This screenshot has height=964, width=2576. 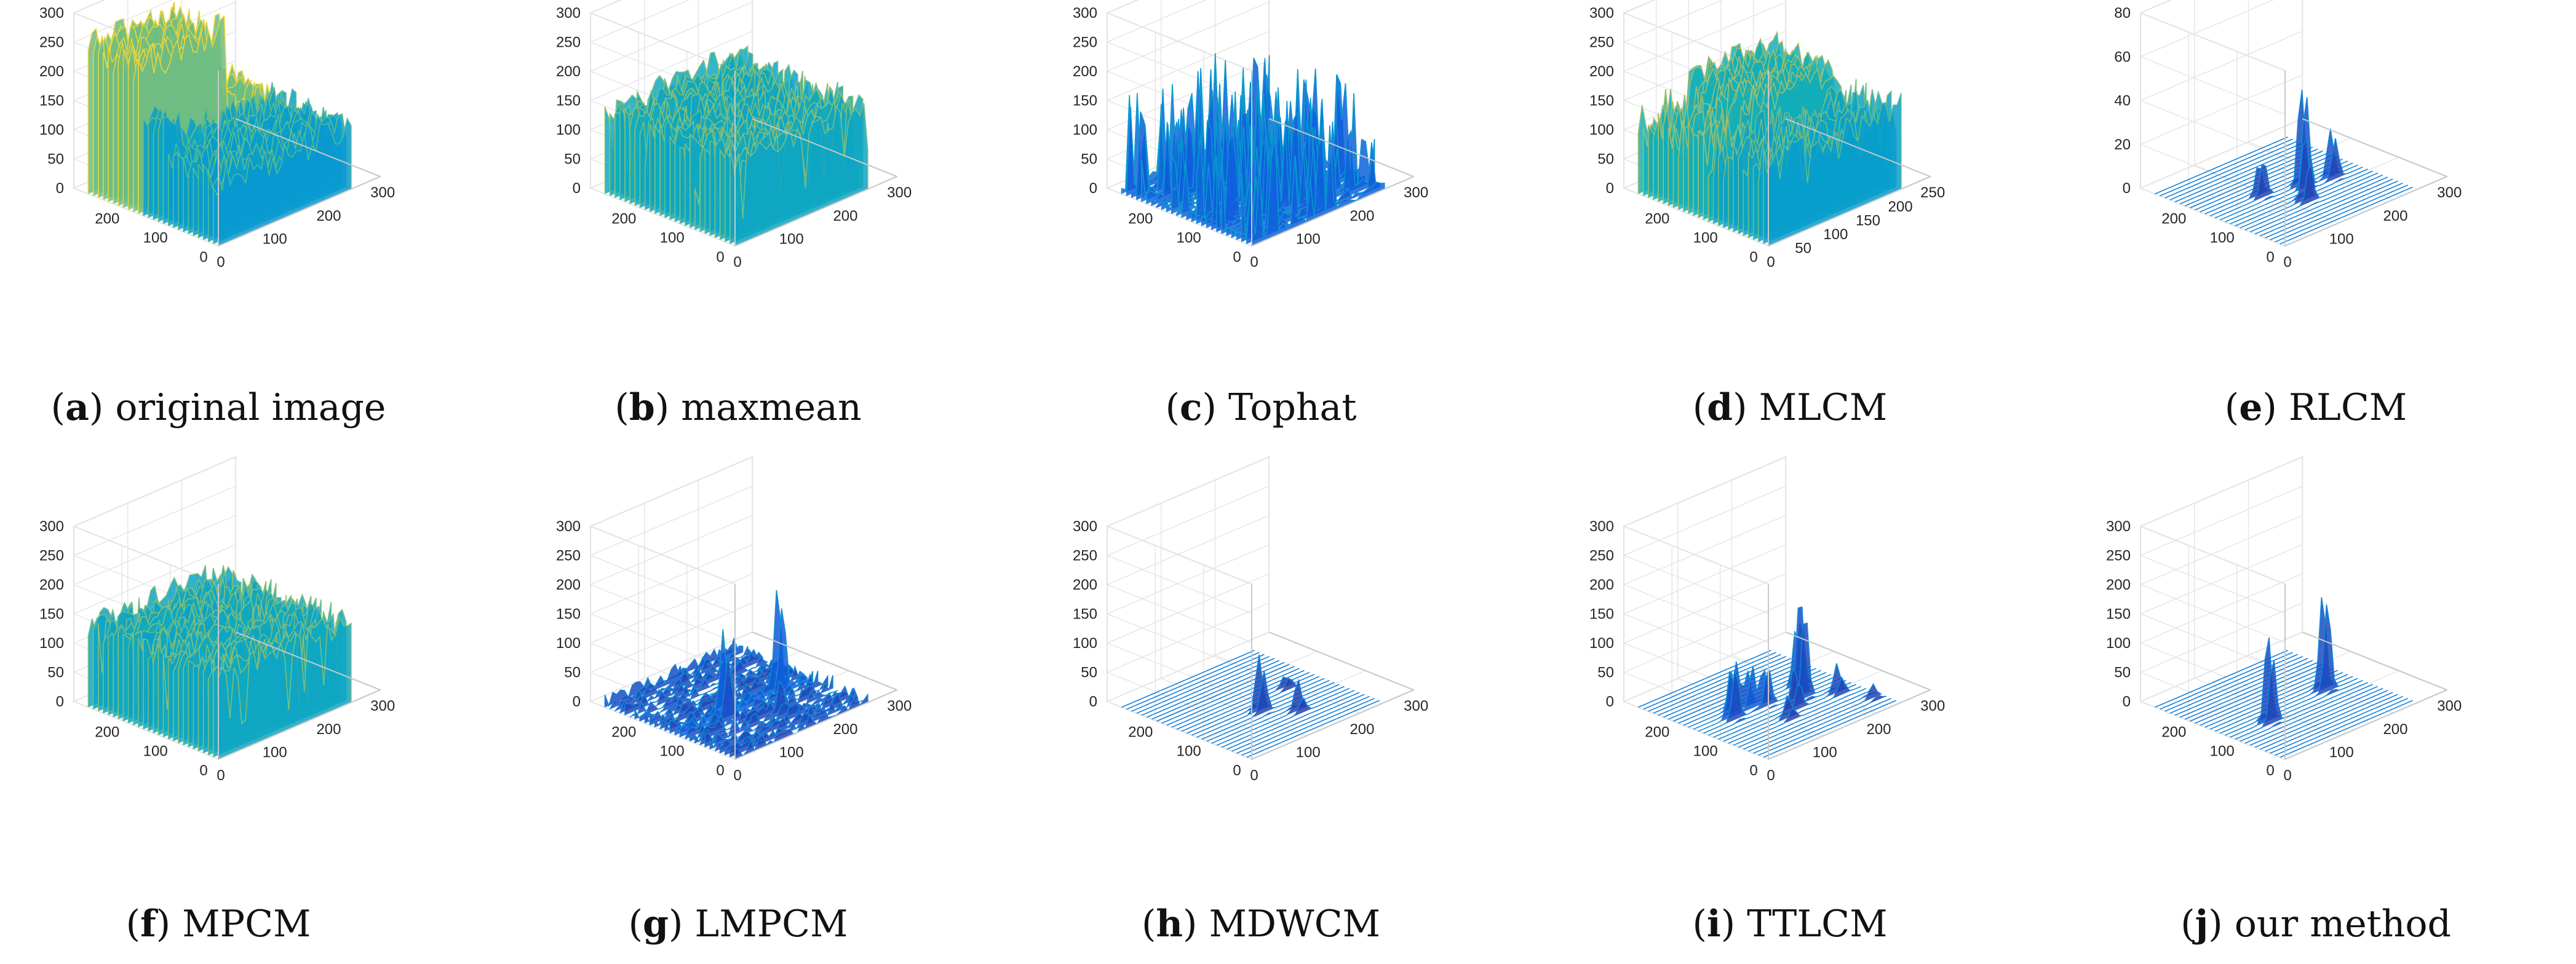 I want to click on caption-a: (a) original image, so click(x=218, y=407).